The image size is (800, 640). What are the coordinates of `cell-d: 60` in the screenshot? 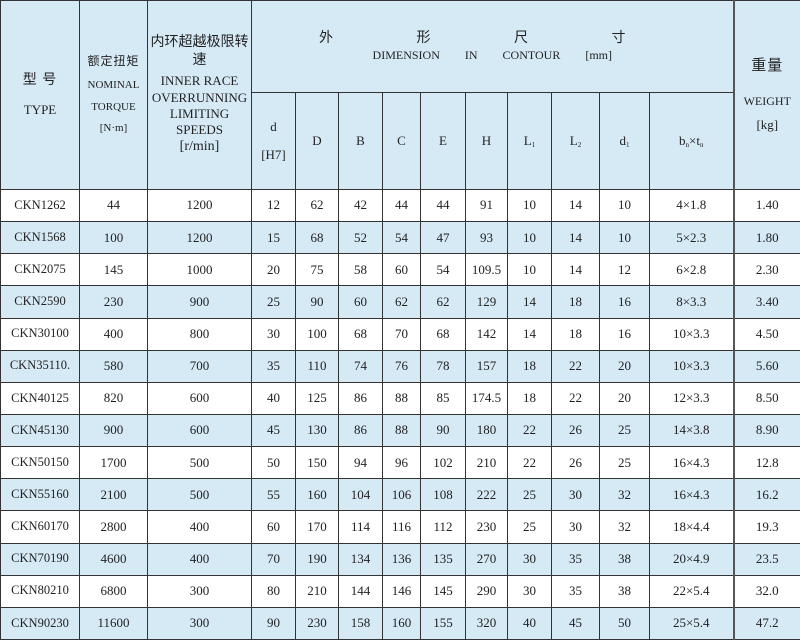 It's located at (273, 527).